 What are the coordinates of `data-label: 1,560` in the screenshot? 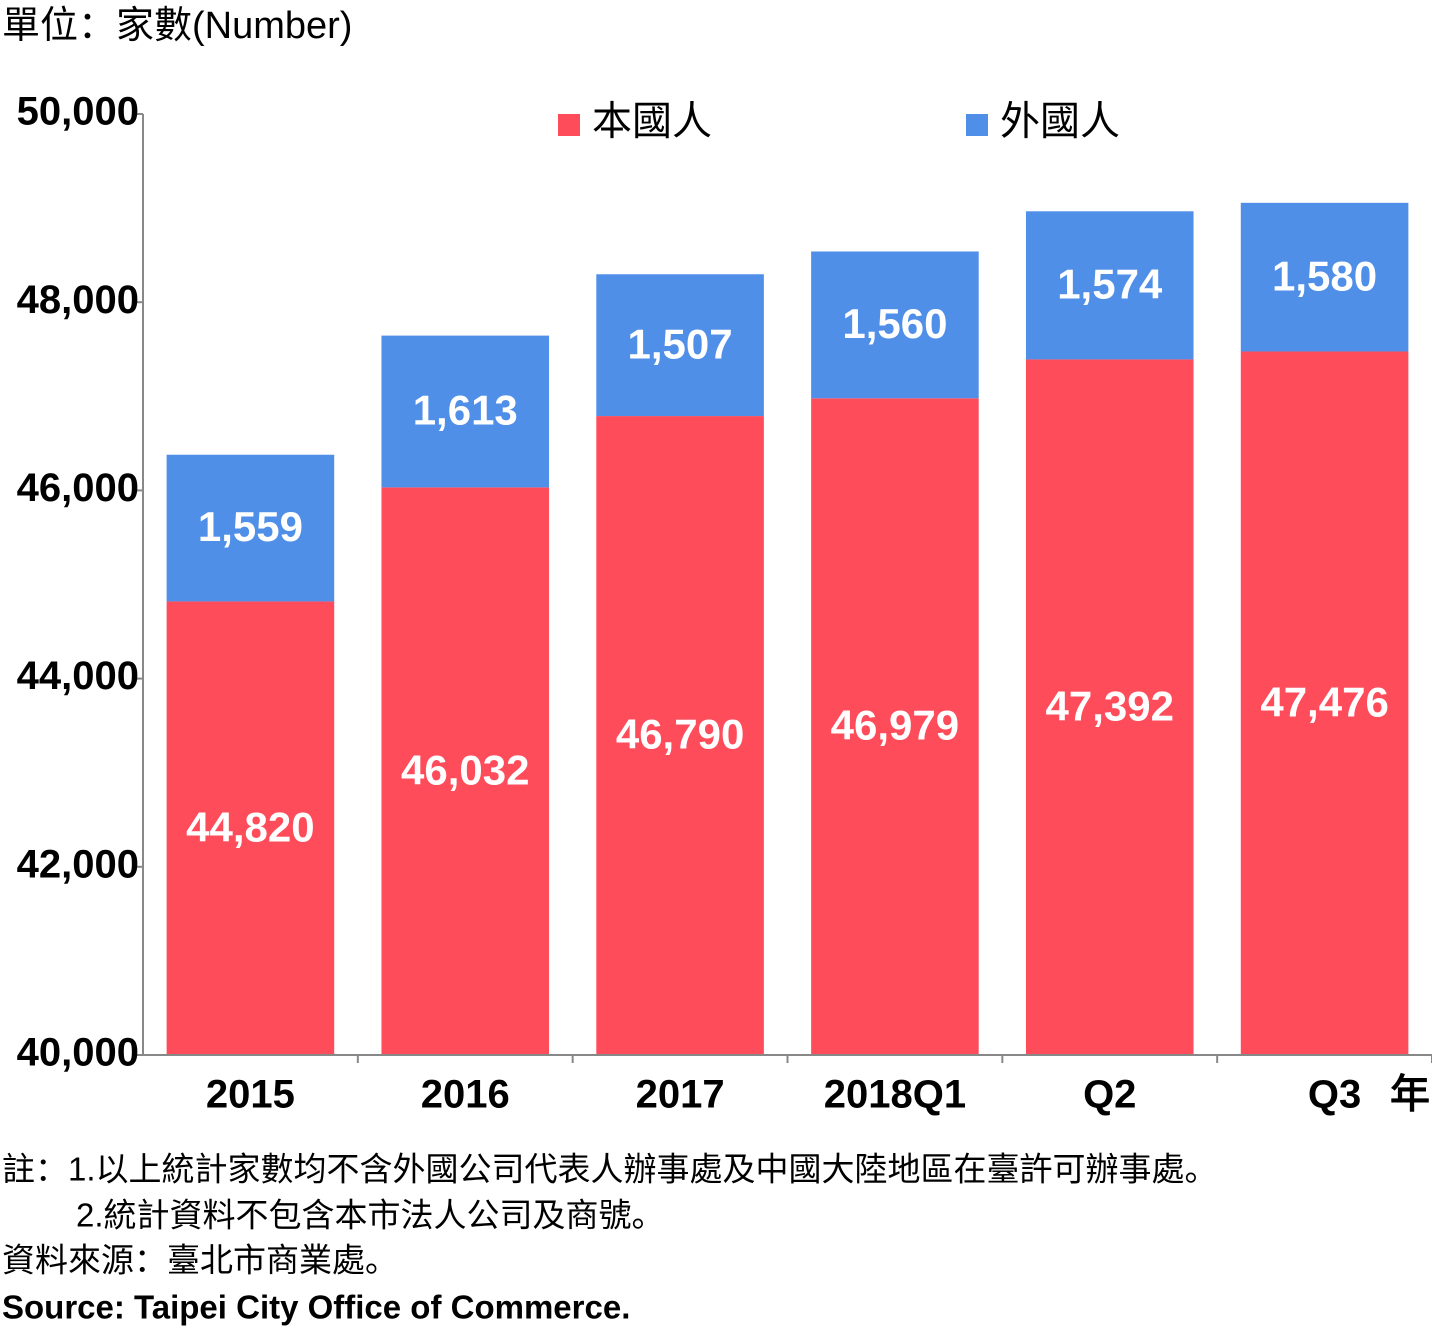 It's located at (894, 323).